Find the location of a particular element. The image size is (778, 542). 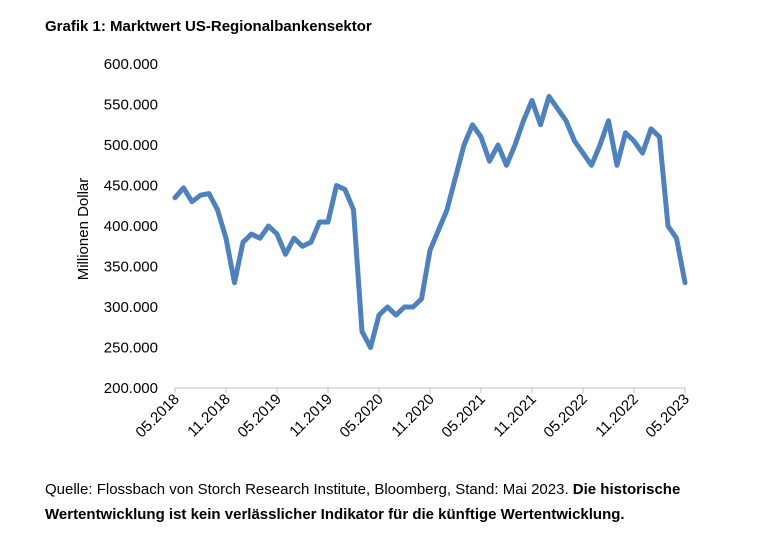

x-tick-label: 05.2022 is located at coordinates (565, 416).